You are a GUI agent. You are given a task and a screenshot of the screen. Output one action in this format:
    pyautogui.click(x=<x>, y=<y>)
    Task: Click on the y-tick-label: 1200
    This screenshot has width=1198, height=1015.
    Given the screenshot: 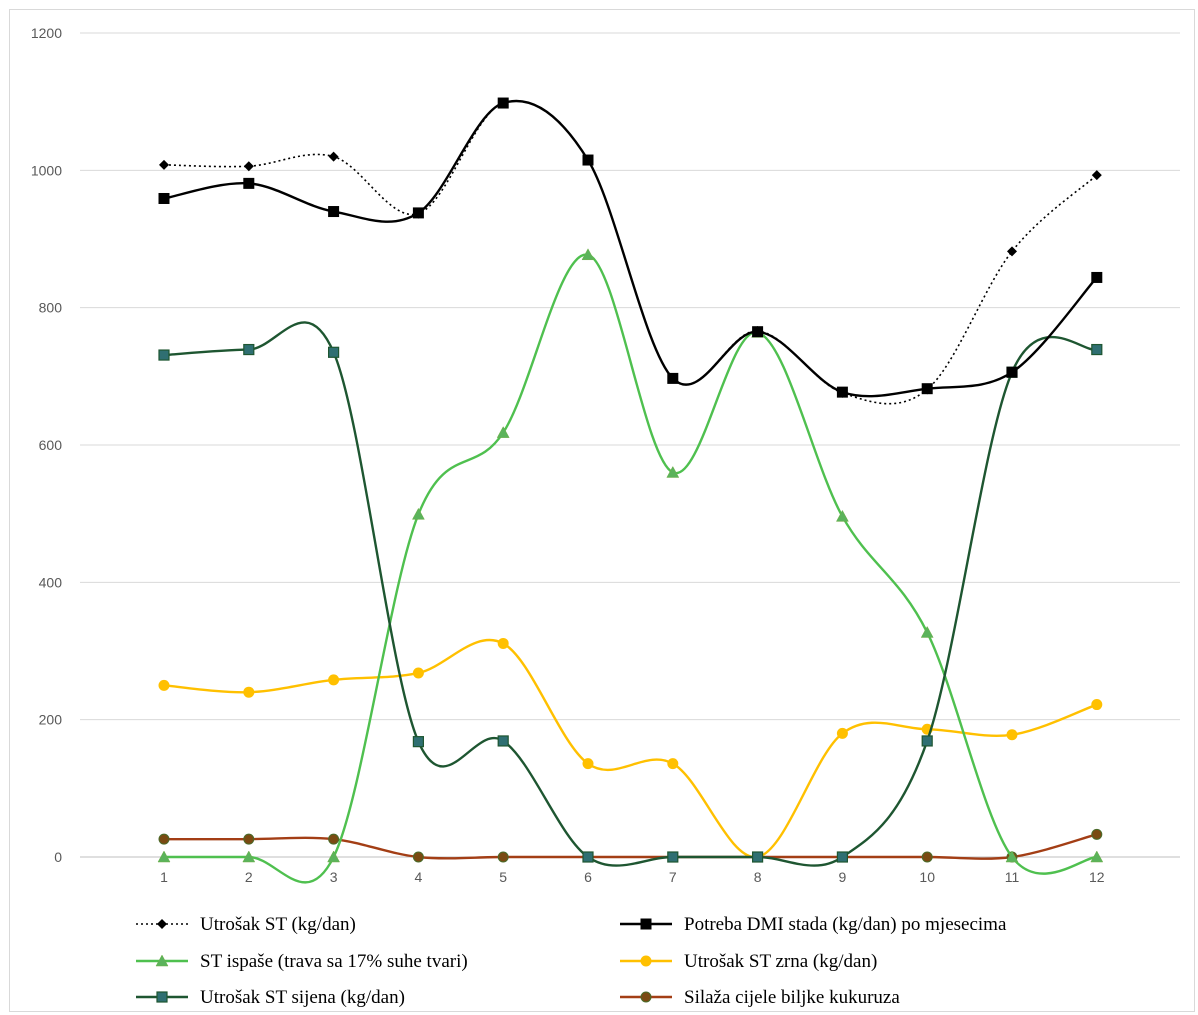 What is the action you would take?
    pyautogui.click(x=46, y=33)
    